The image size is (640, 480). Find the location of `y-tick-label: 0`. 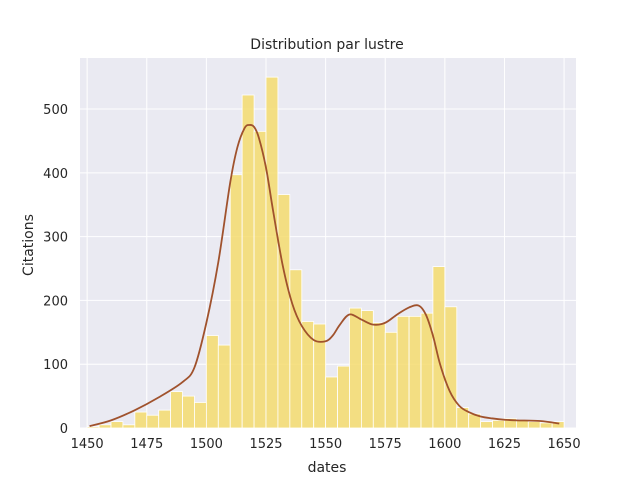

y-tick-label: 0 is located at coordinates (64, 429).